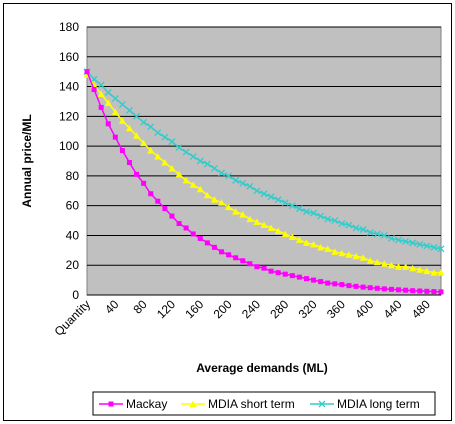  Describe the element at coordinates (27, 160) in the screenshot. I see `y-axis-title: Annual price/ML` at that location.